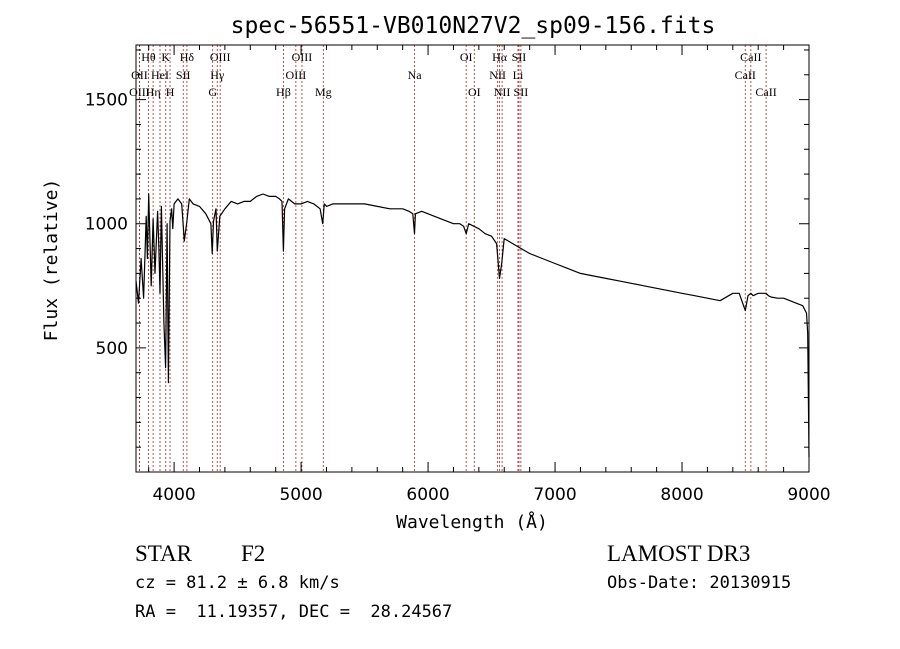 The width and height of the screenshot is (900, 649). What do you see at coordinates (283, 92) in the screenshot?
I see `marker-label: Hβ` at bounding box center [283, 92].